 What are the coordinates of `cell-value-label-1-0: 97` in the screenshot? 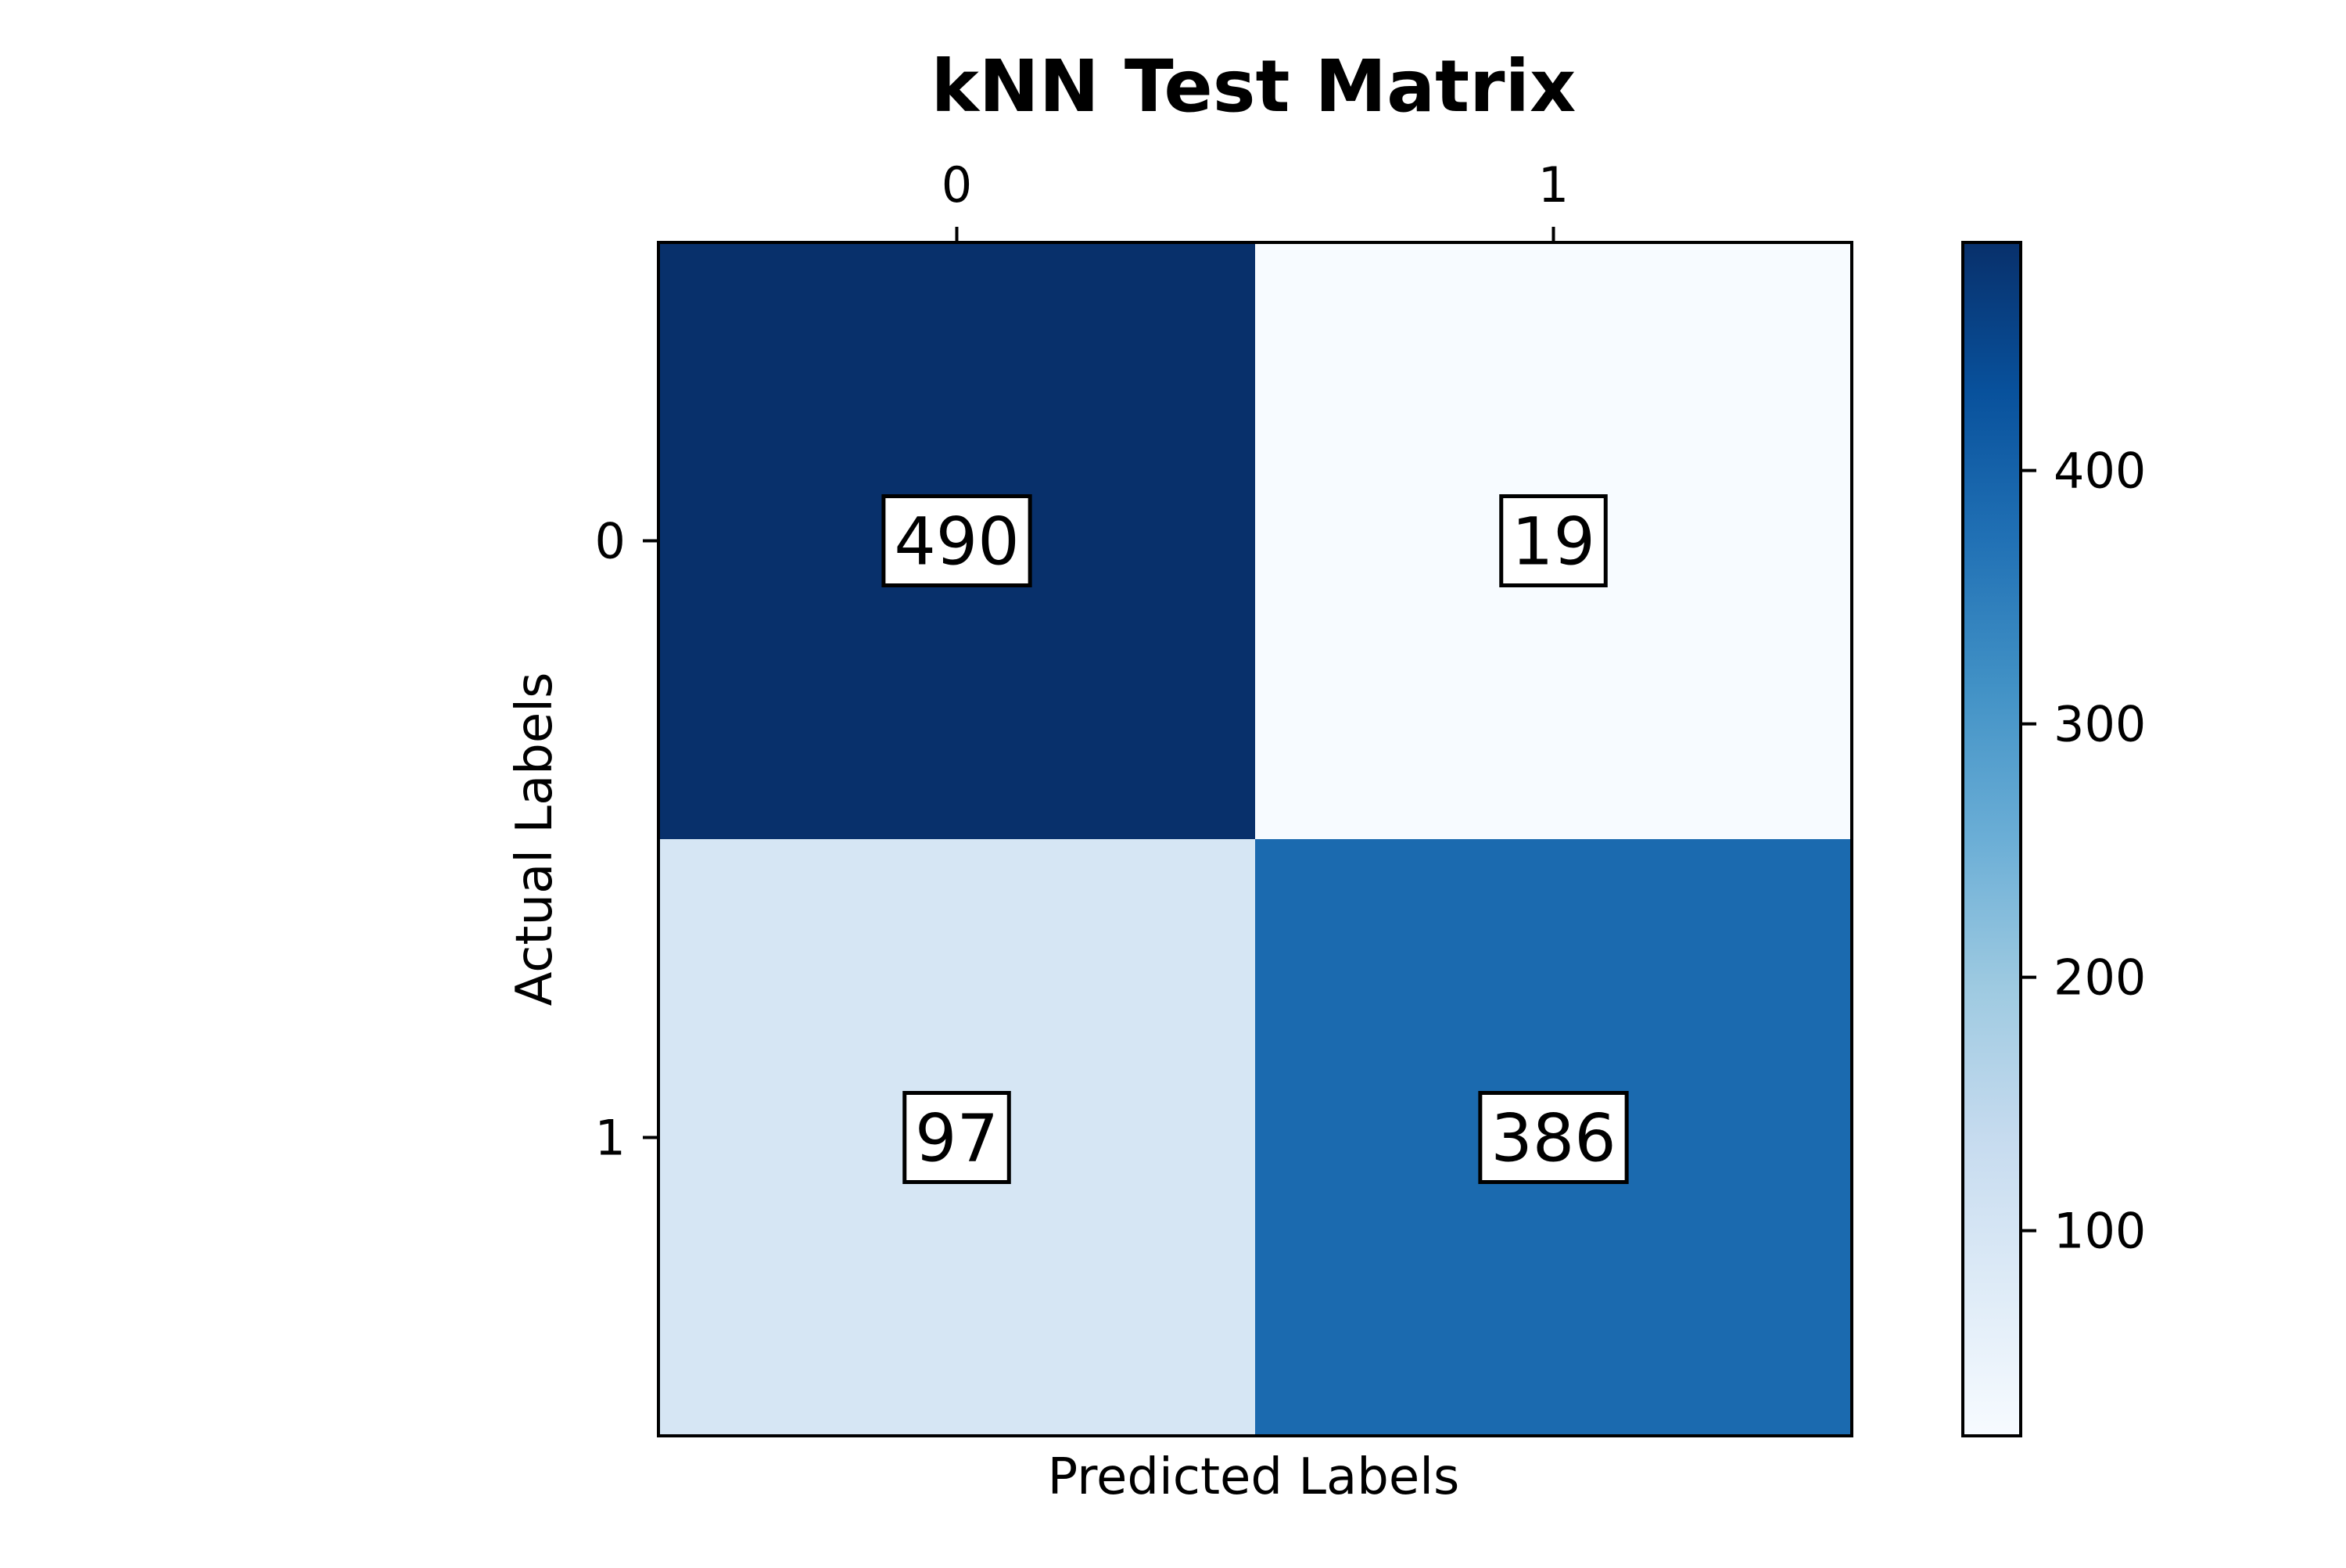 It's located at (957, 1138).